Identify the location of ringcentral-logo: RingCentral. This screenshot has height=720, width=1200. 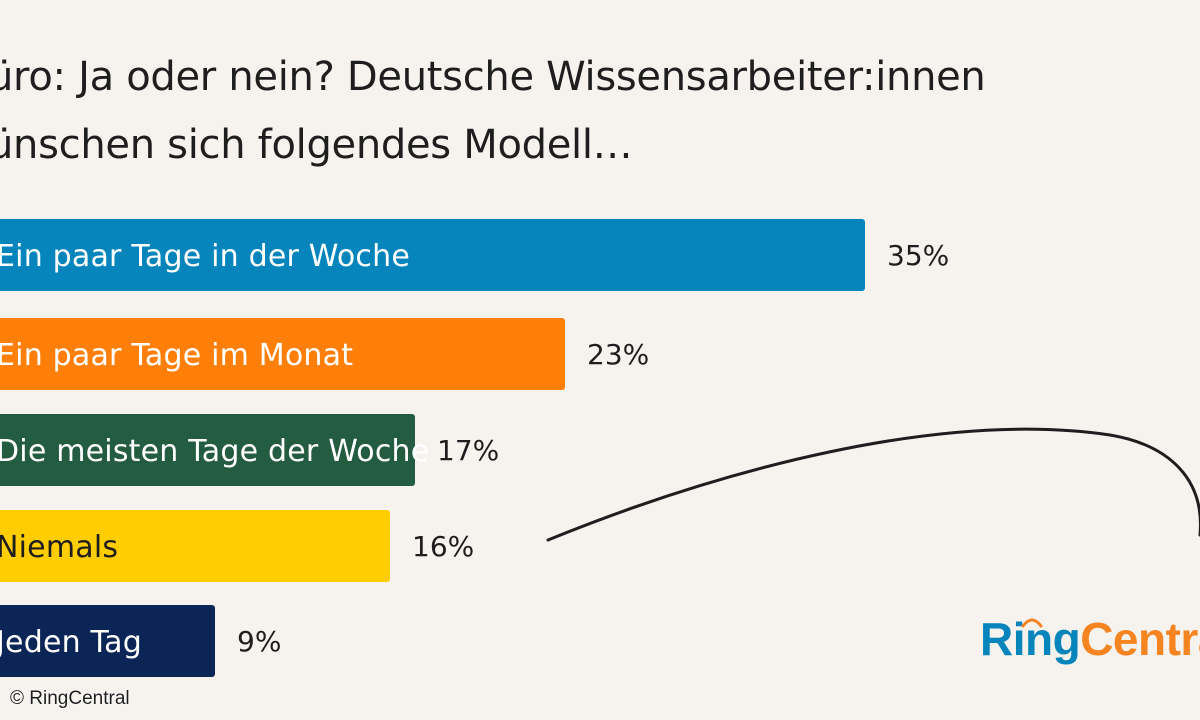
(1090, 639).